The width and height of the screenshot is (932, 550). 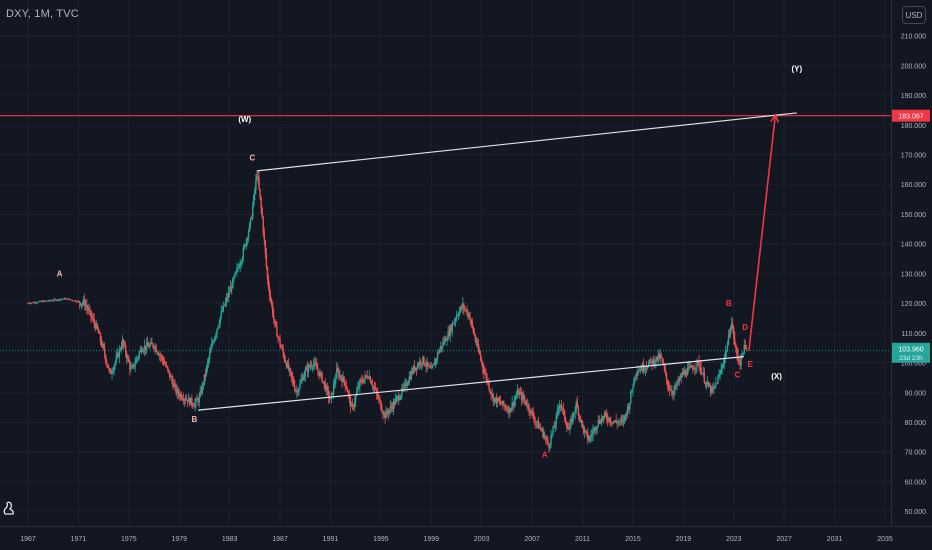 What do you see at coordinates (252, 157) in the screenshot?
I see `wave-label-c1: C` at bounding box center [252, 157].